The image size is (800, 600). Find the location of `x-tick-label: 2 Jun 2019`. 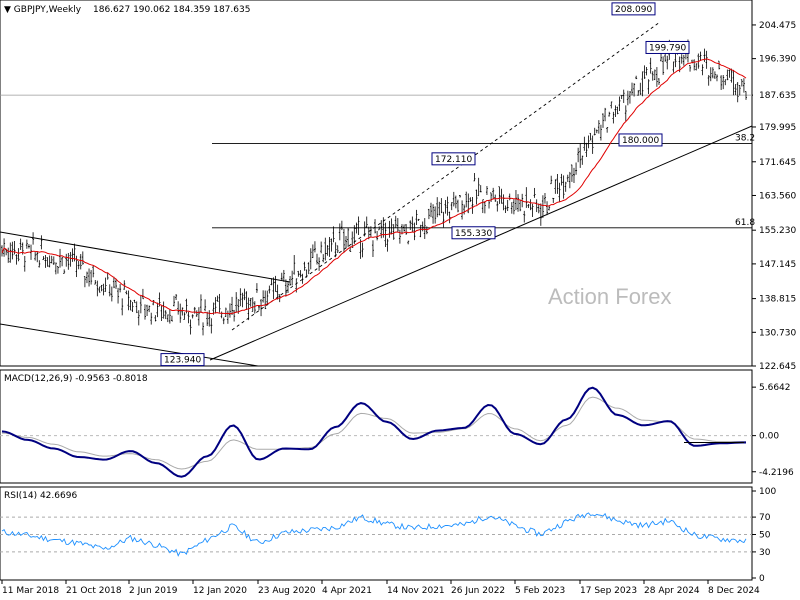

x-tick-label: 2 Jun 2019 is located at coordinates (153, 591).